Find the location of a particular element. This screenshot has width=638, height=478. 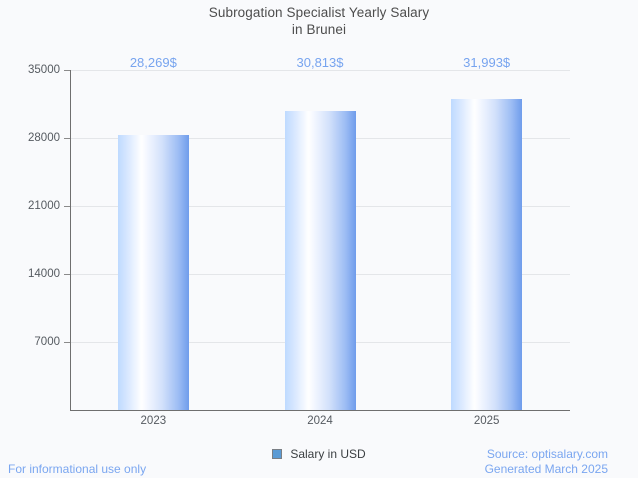

legend-item-salary-in-usd: Salary in USD is located at coordinates (319, 454).